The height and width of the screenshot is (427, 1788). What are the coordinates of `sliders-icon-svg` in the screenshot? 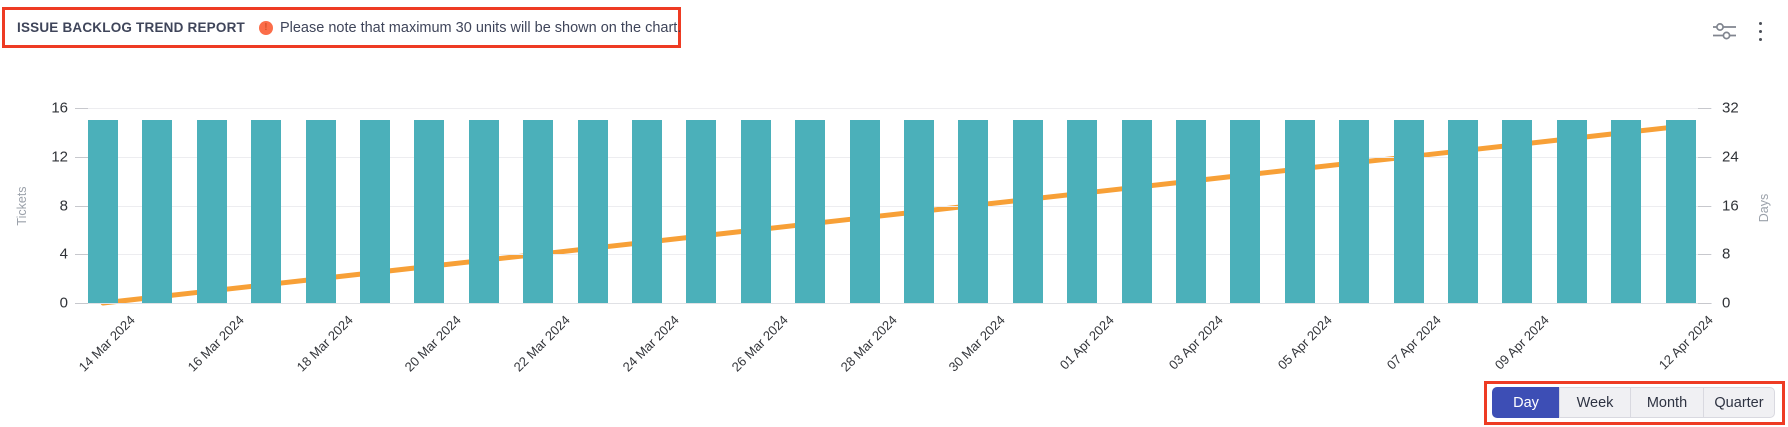 It's located at (1724, 31).